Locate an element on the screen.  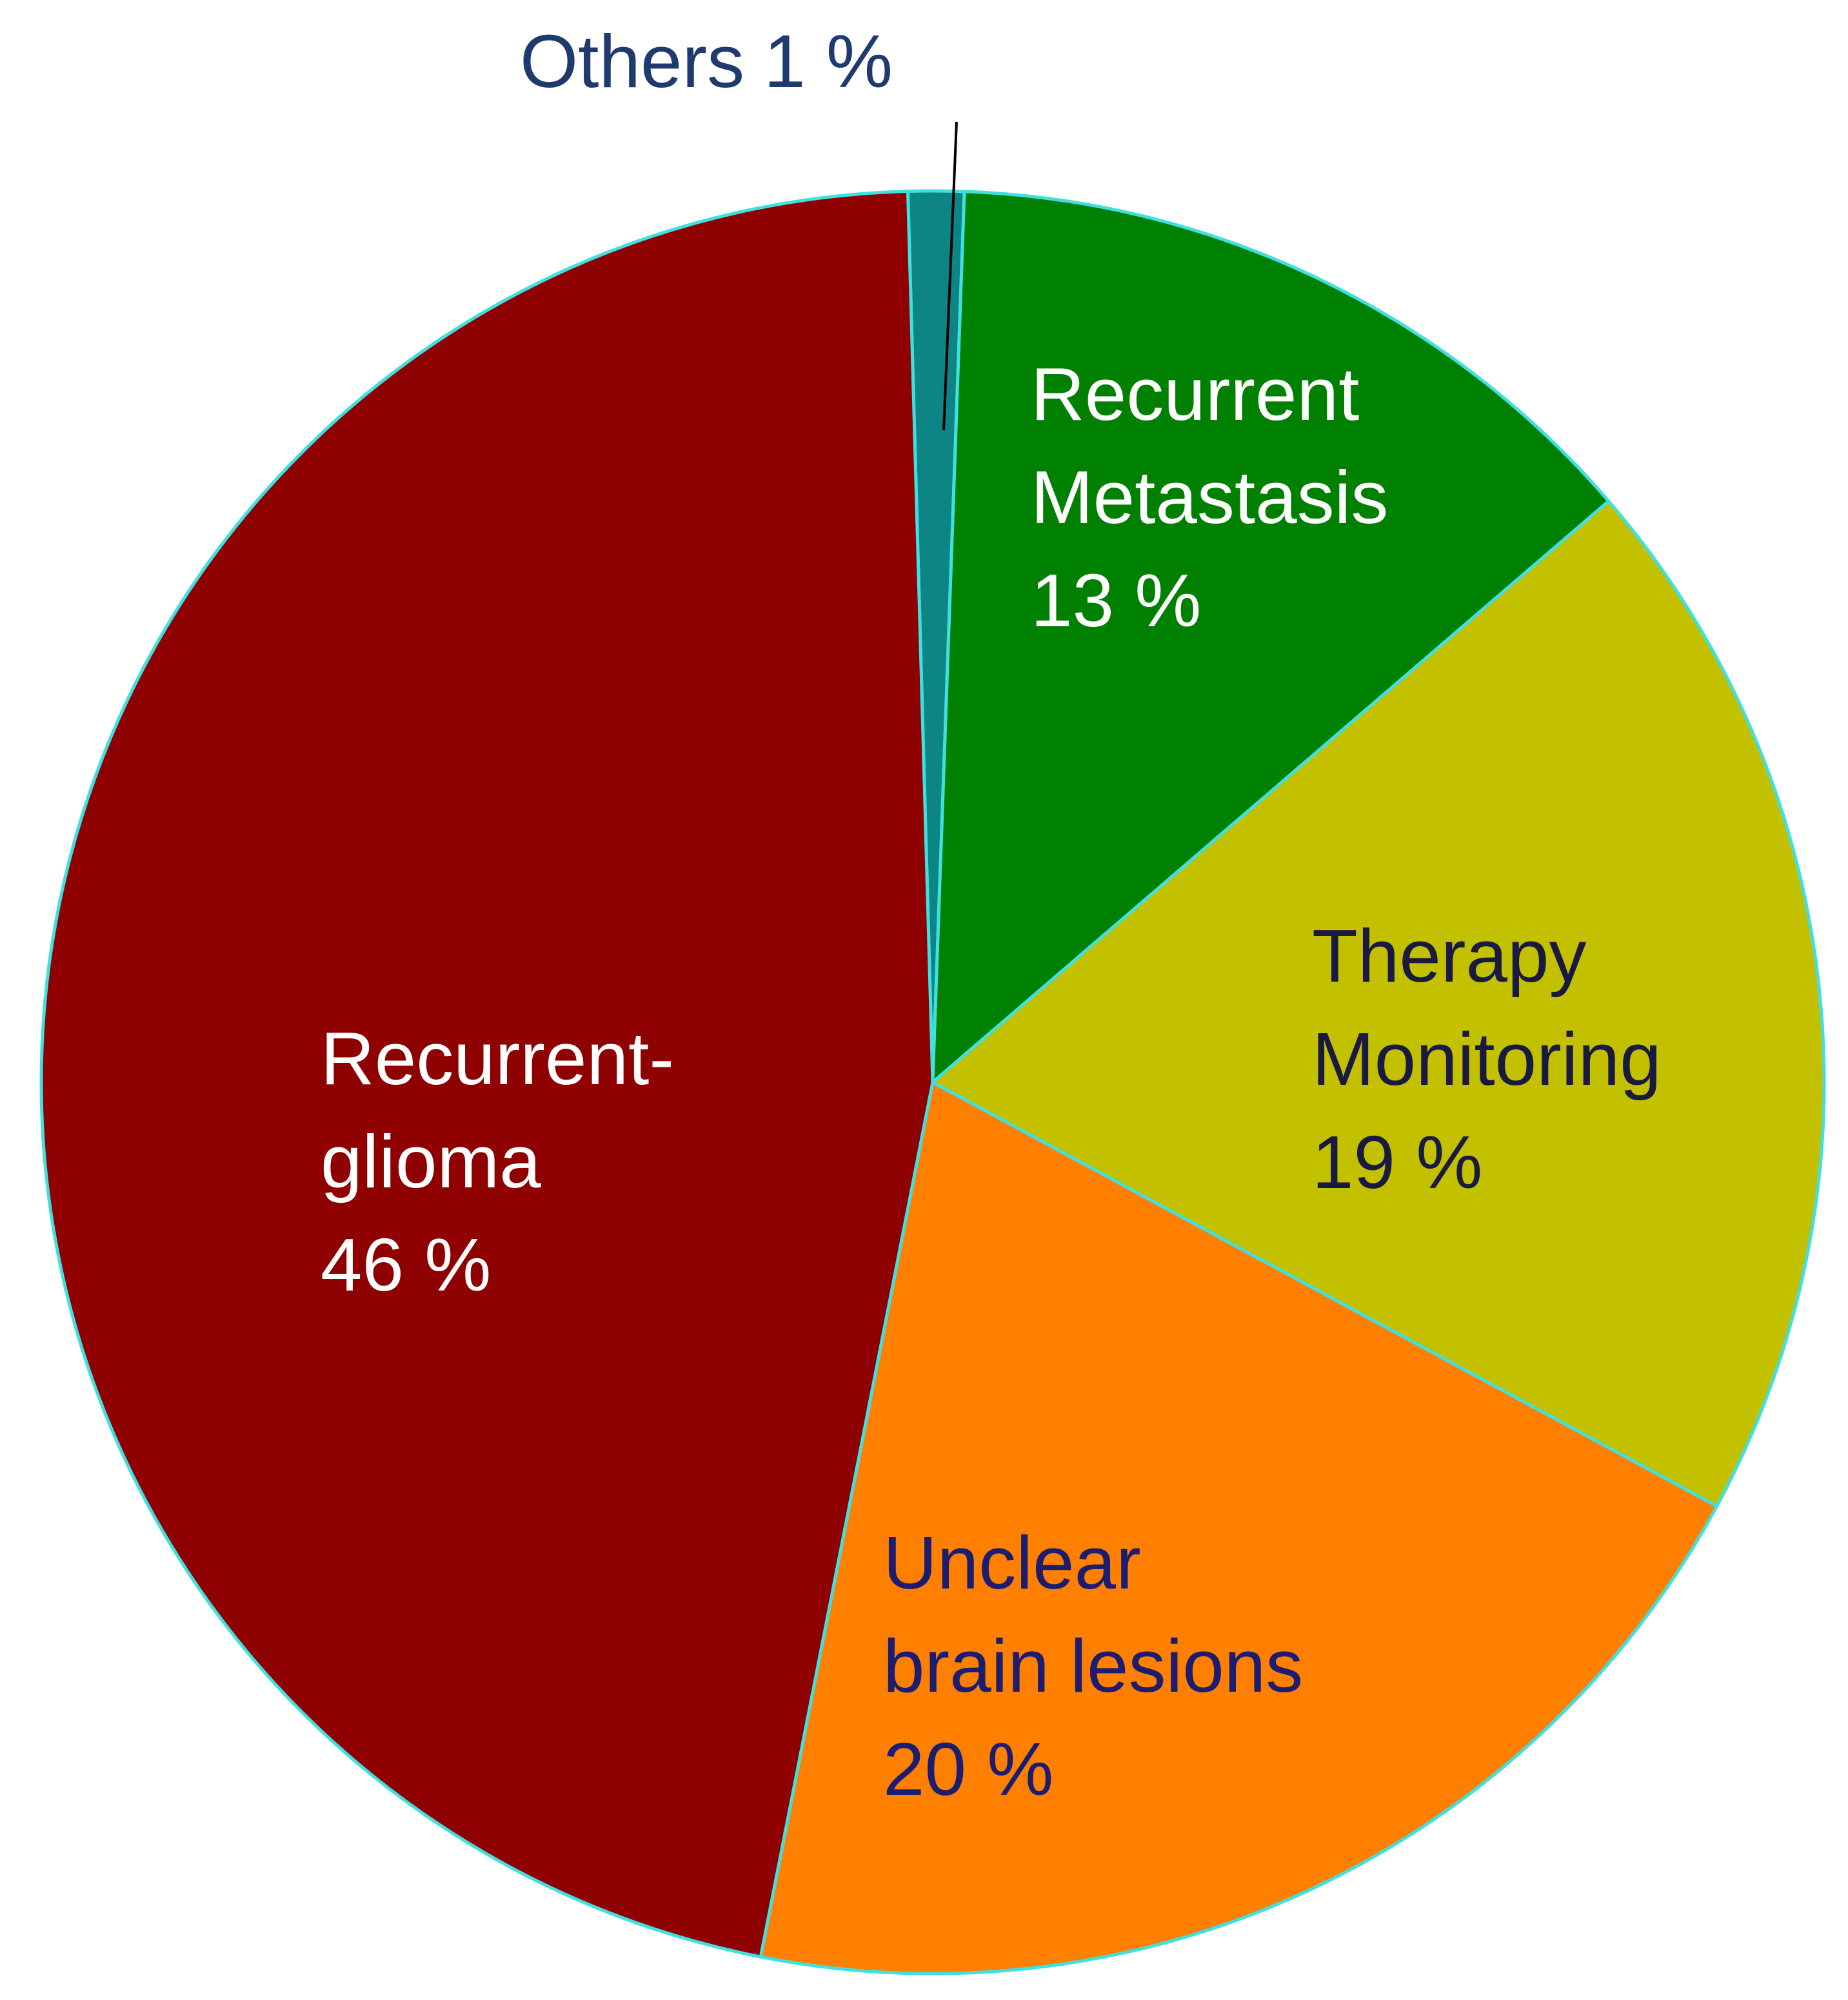
value-label: 1 % is located at coordinates (829, 61).